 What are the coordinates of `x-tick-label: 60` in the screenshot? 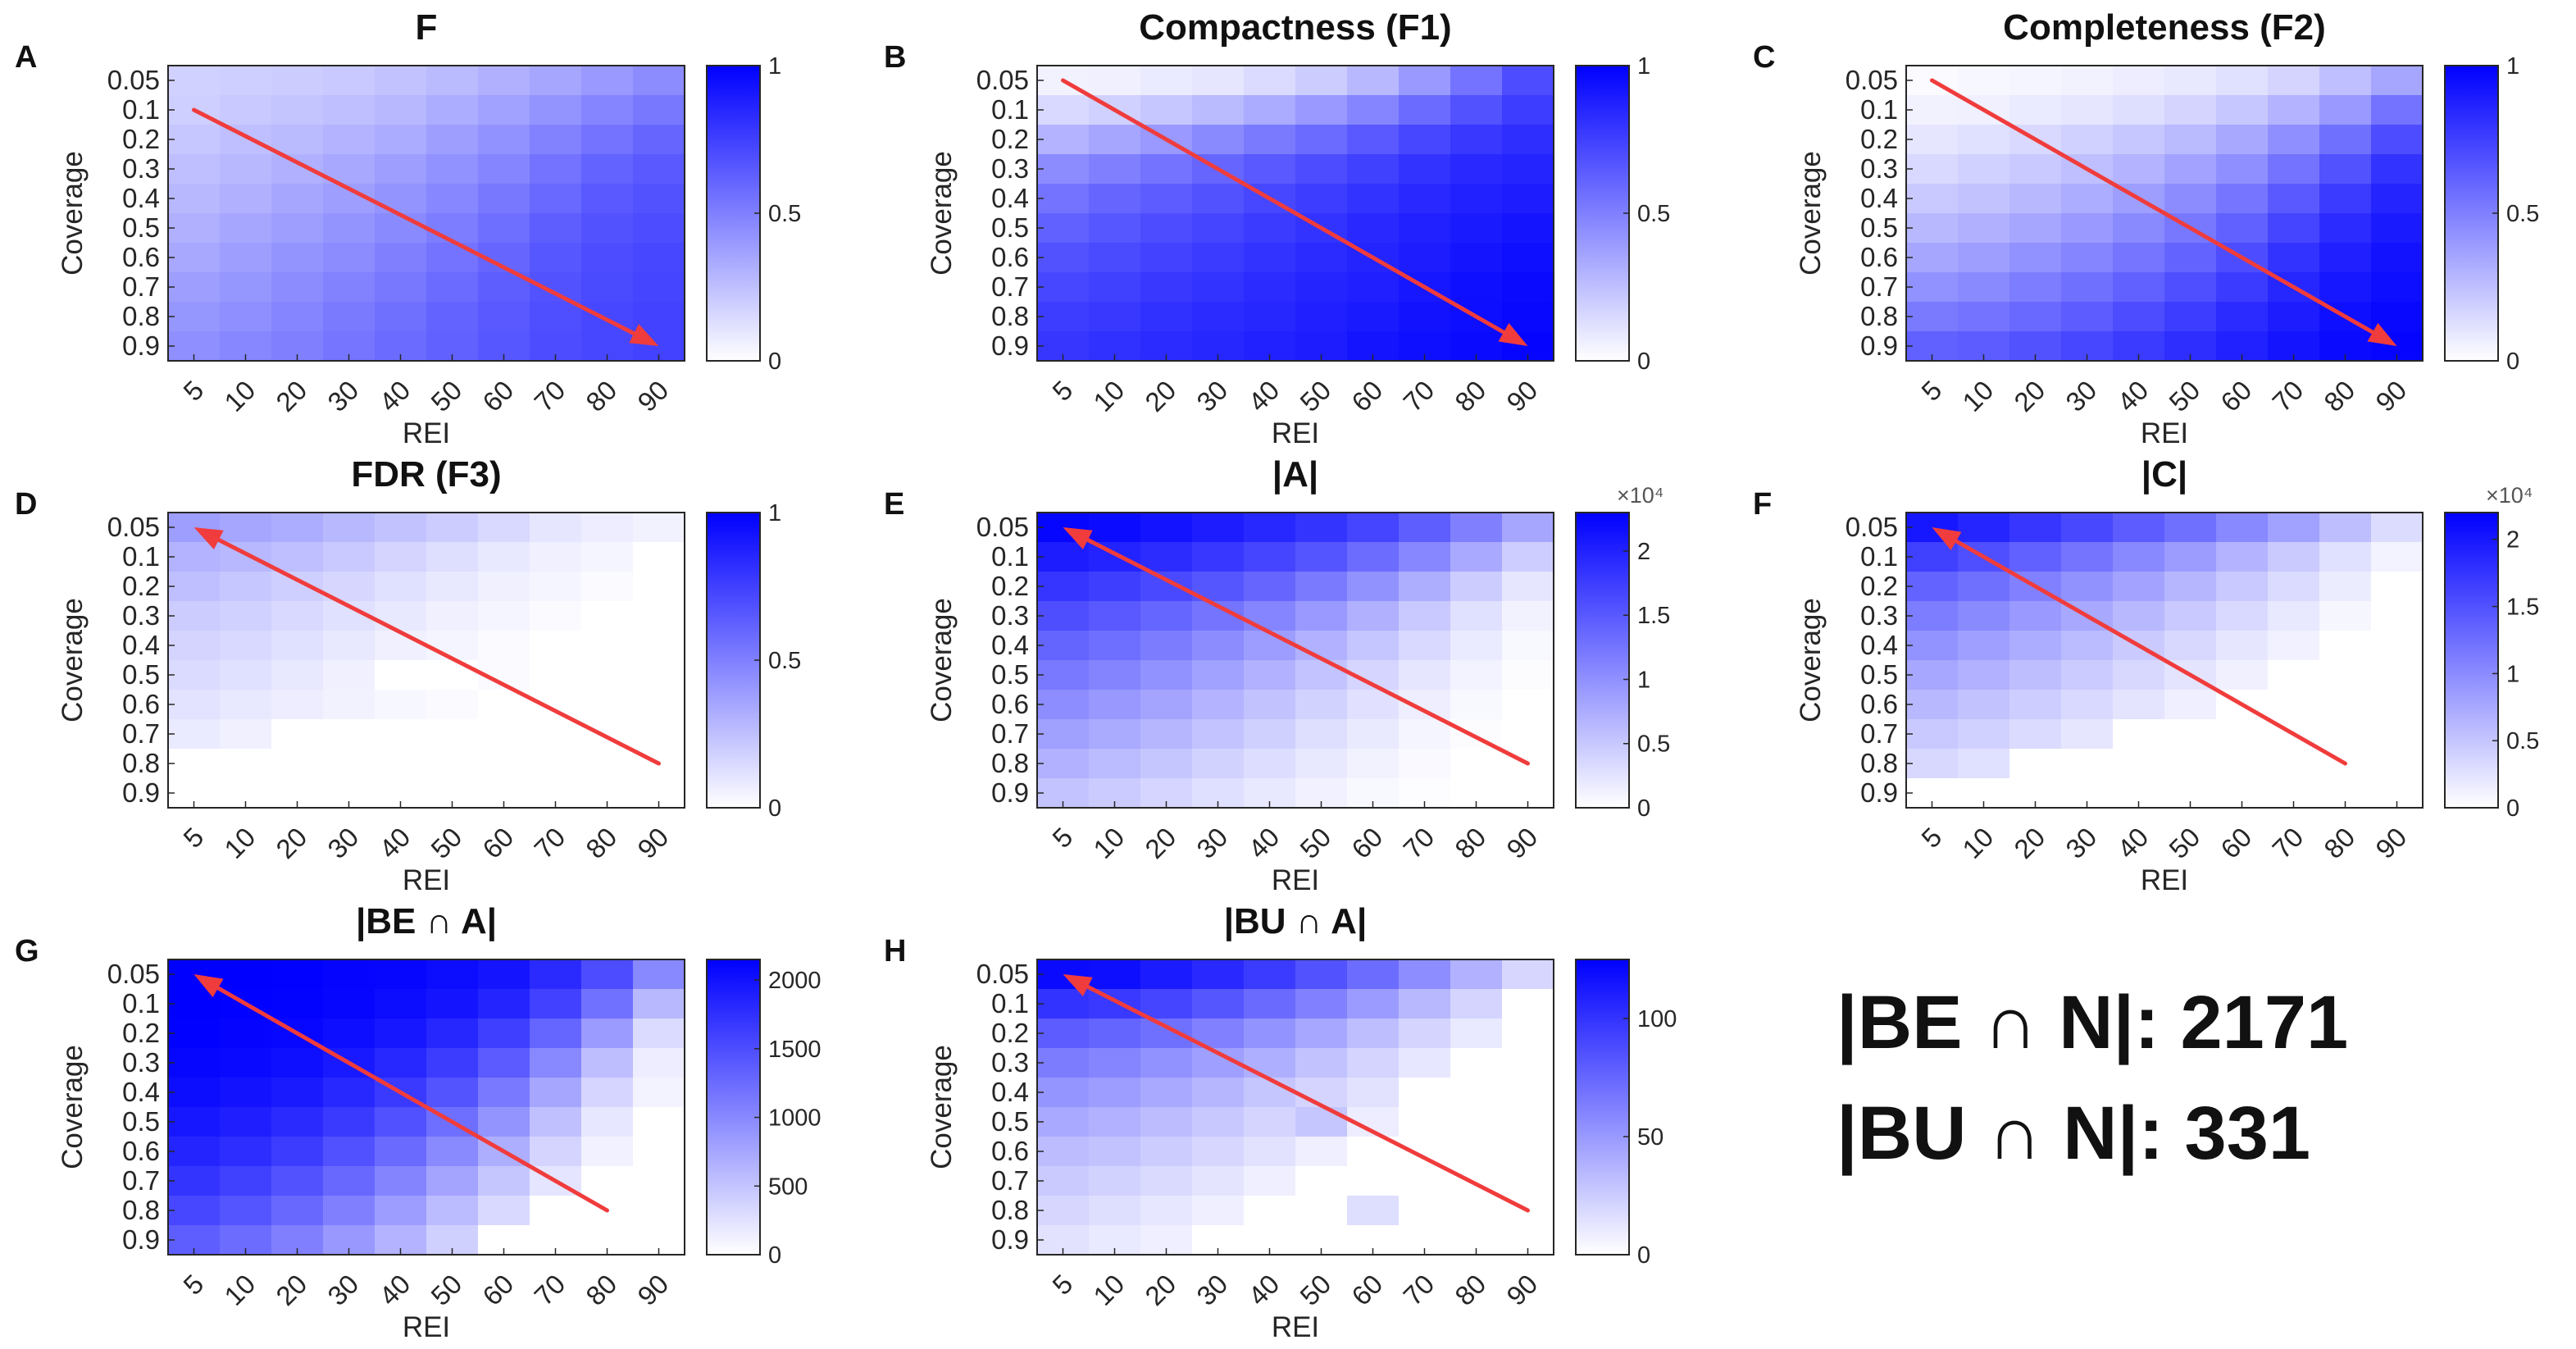 It's located at (2236, 396).